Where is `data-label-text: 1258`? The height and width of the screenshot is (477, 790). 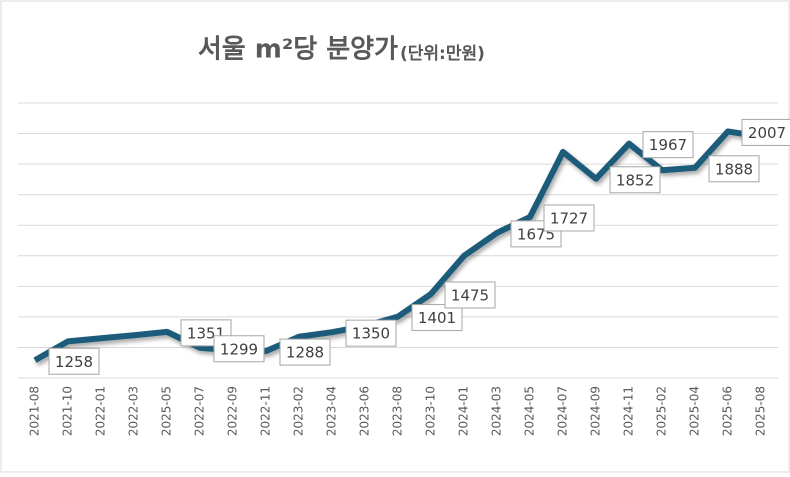
data-label-text: 1258 is located at coordinates (74, 362).